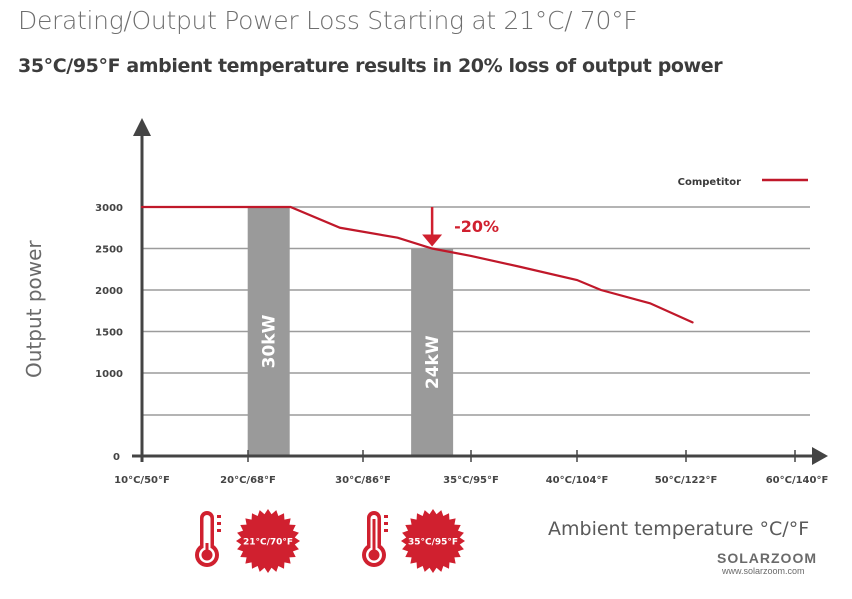 This screenshot has width=852, height=599. I want to click on x-axis-arrow, so click(820, 456).